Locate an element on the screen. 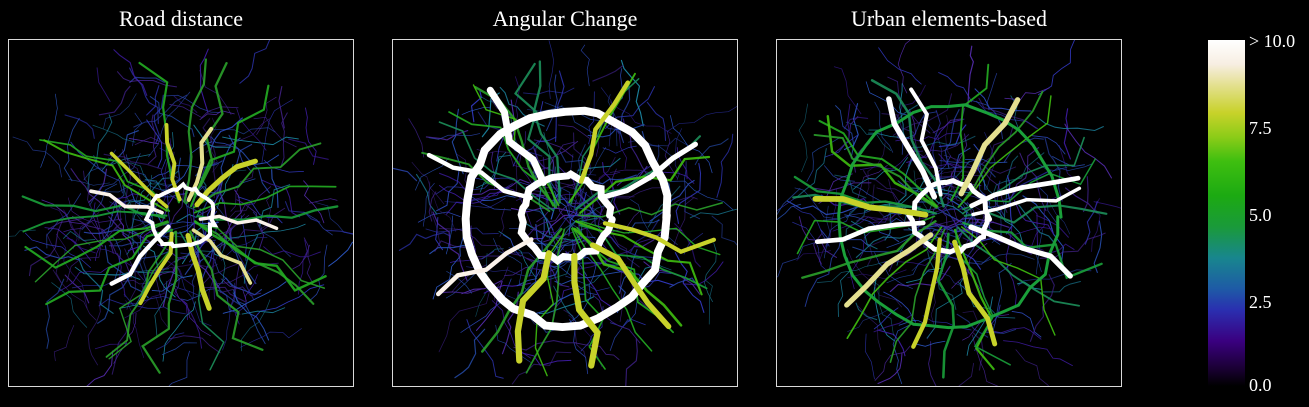  panel-title-road-distance: Road distance is located at coordinates (181, 18).